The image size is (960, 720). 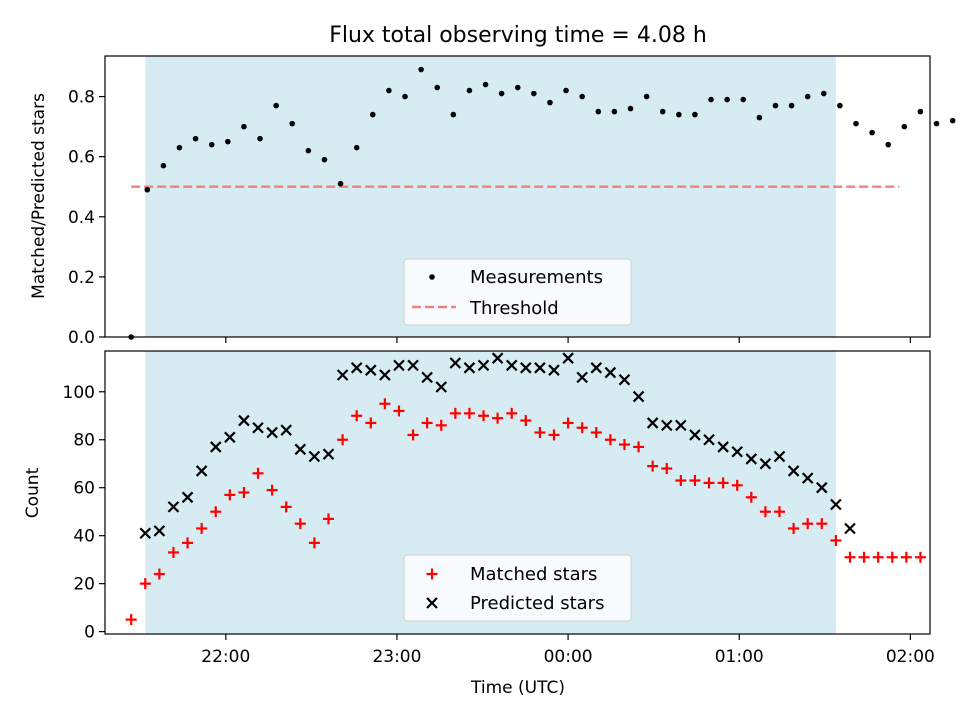 I want to click on legend-matched-marker, so click(x=432, y=574).